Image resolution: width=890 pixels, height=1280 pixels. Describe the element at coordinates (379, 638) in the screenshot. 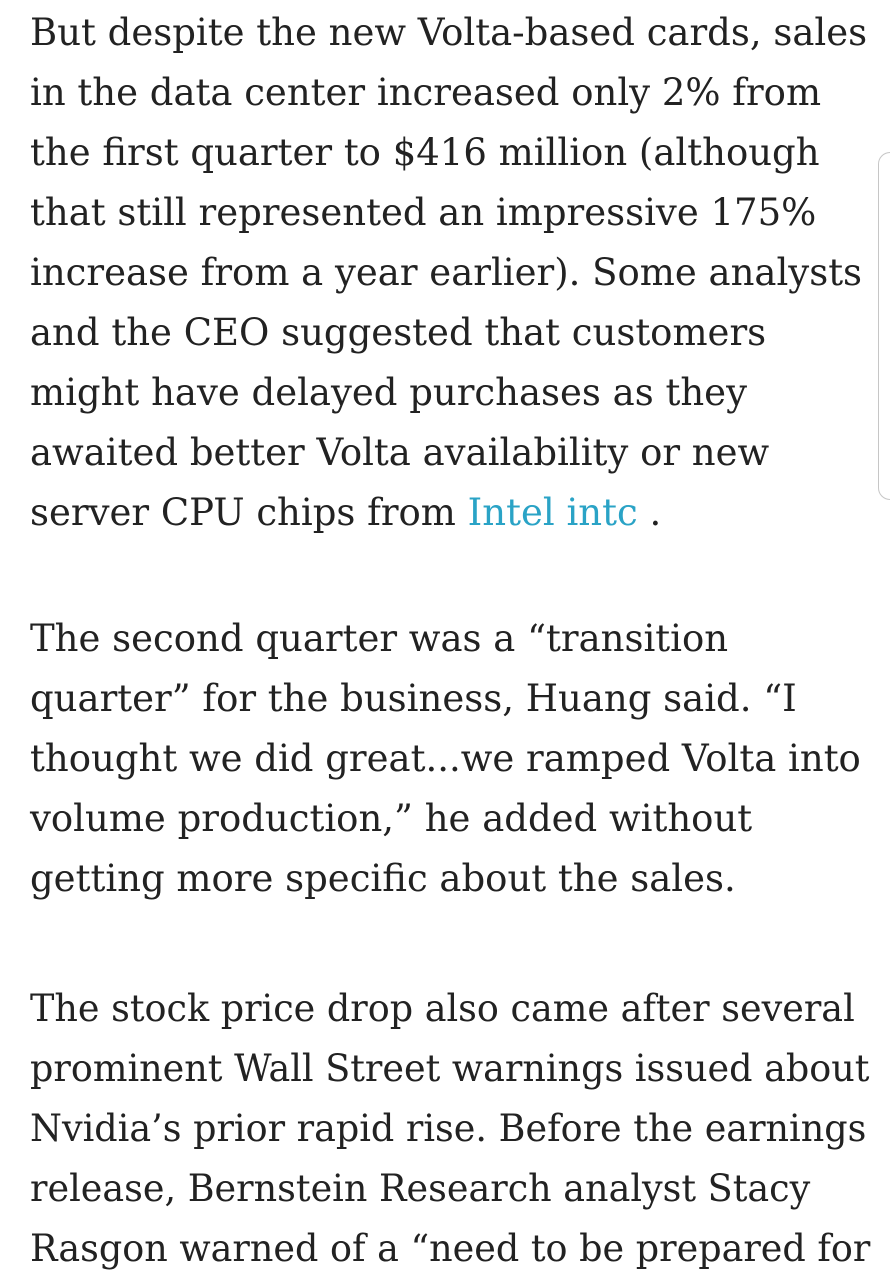

I see `text-line: The second quarter was a “transition` at that location.